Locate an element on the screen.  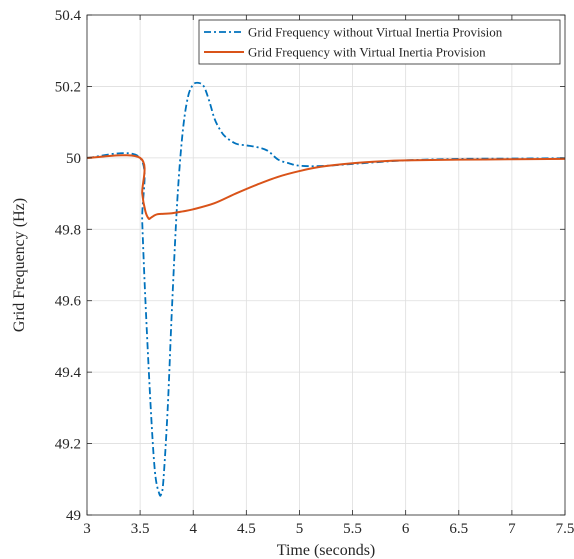
y-axis-tick-labels: 49 49.2 49.4 49.6 49.8 50 50.2 50.4 is located at coordinates (68, 266).